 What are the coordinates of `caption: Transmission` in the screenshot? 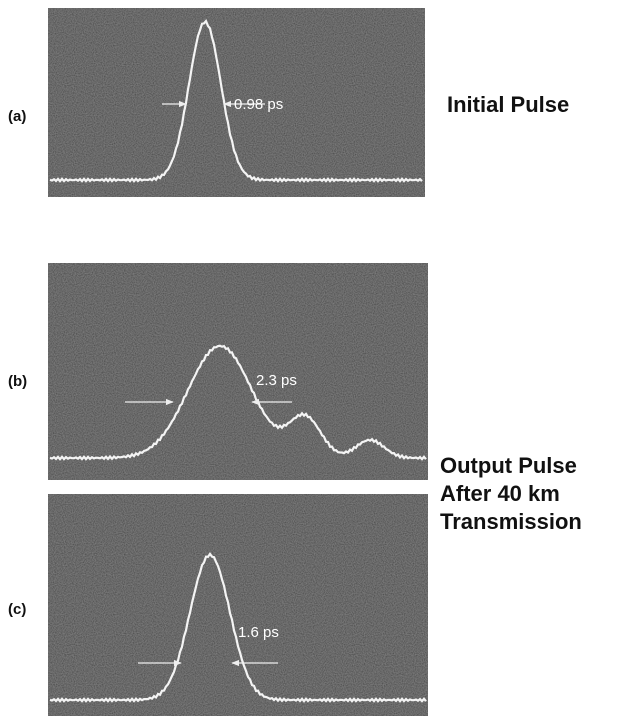 It's located at (511, 521).